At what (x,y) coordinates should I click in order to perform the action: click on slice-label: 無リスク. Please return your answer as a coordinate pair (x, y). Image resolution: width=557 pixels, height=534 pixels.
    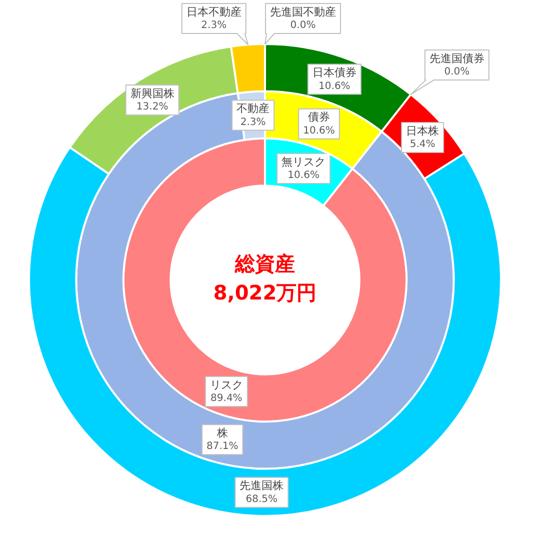
    Looking at the image, I should click on (304, 161).